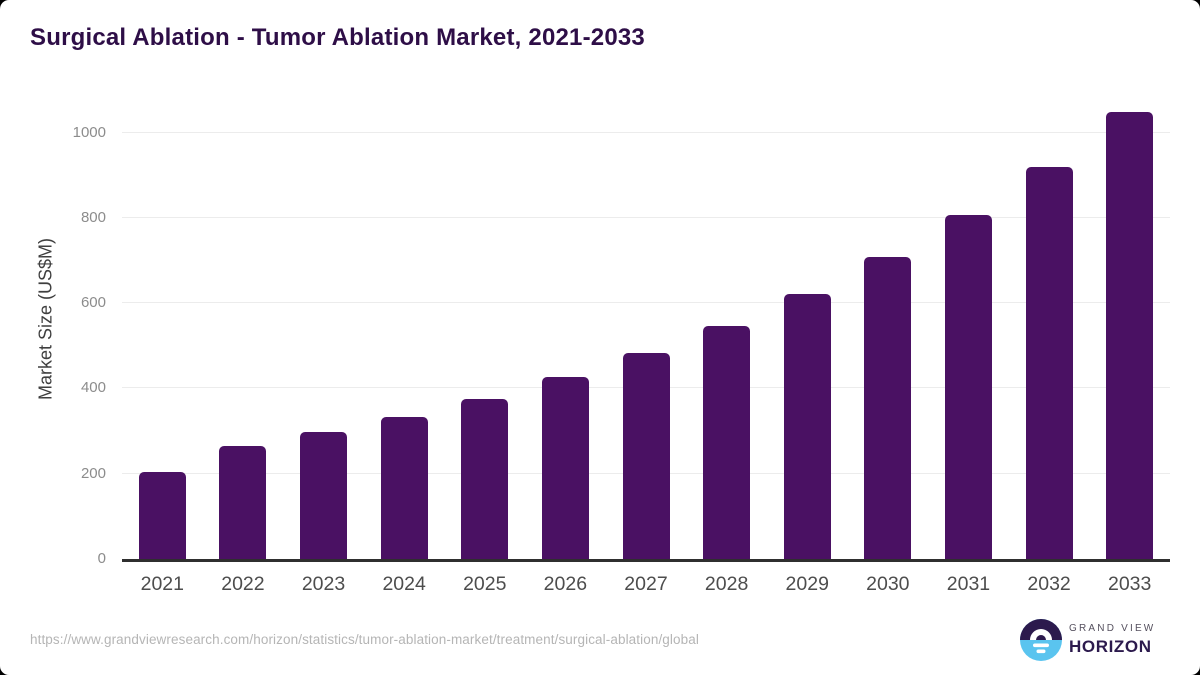 The width and height of the screenshot is (1200, 675). Describe the element at coordinates (807, 426) in the screenshot. I see `bar-2029` at that location.